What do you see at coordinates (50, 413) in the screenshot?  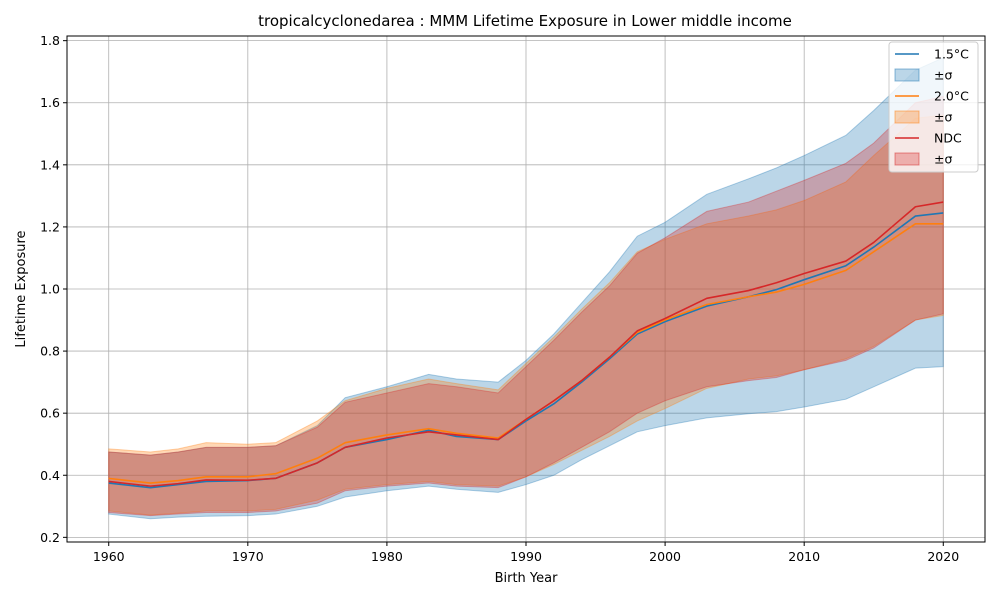 I see `y-tick-label: 0.6` at bounding box center [50, 413].